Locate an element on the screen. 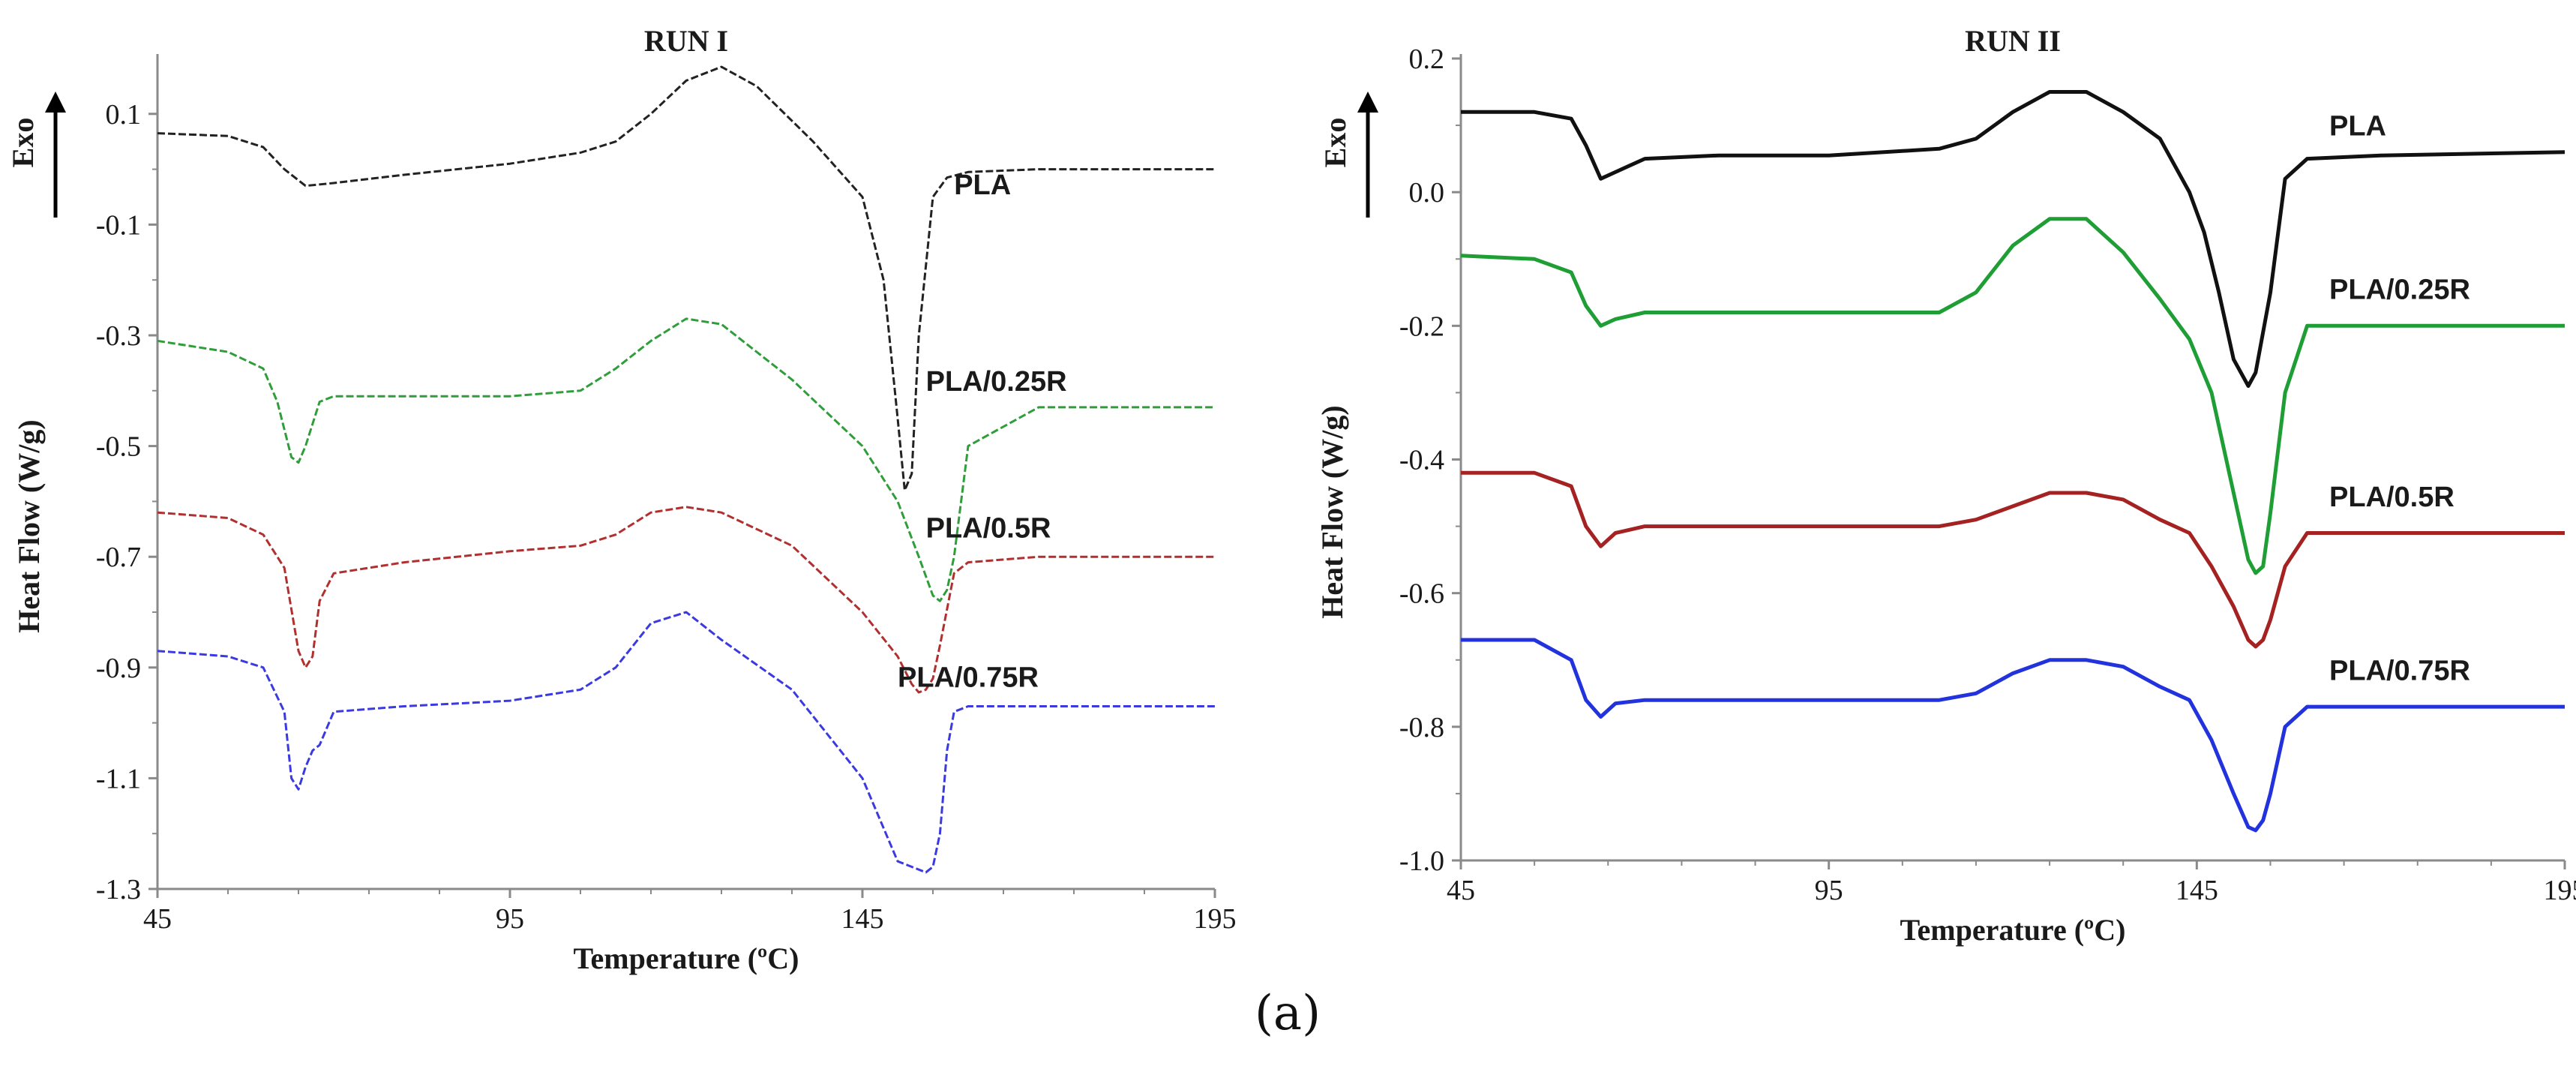  y-tick-label: -0.3 is located at coordinates (119, 336).